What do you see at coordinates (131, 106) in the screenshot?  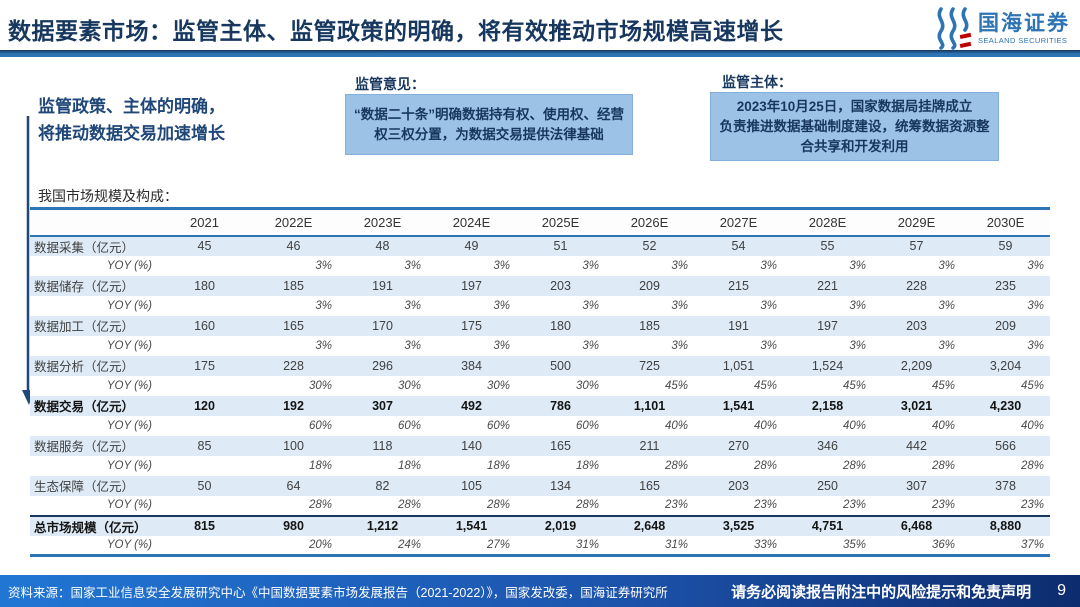 I see `left-note-line1: 监管政策、主体的明确，` at bounding box center [131, 106].